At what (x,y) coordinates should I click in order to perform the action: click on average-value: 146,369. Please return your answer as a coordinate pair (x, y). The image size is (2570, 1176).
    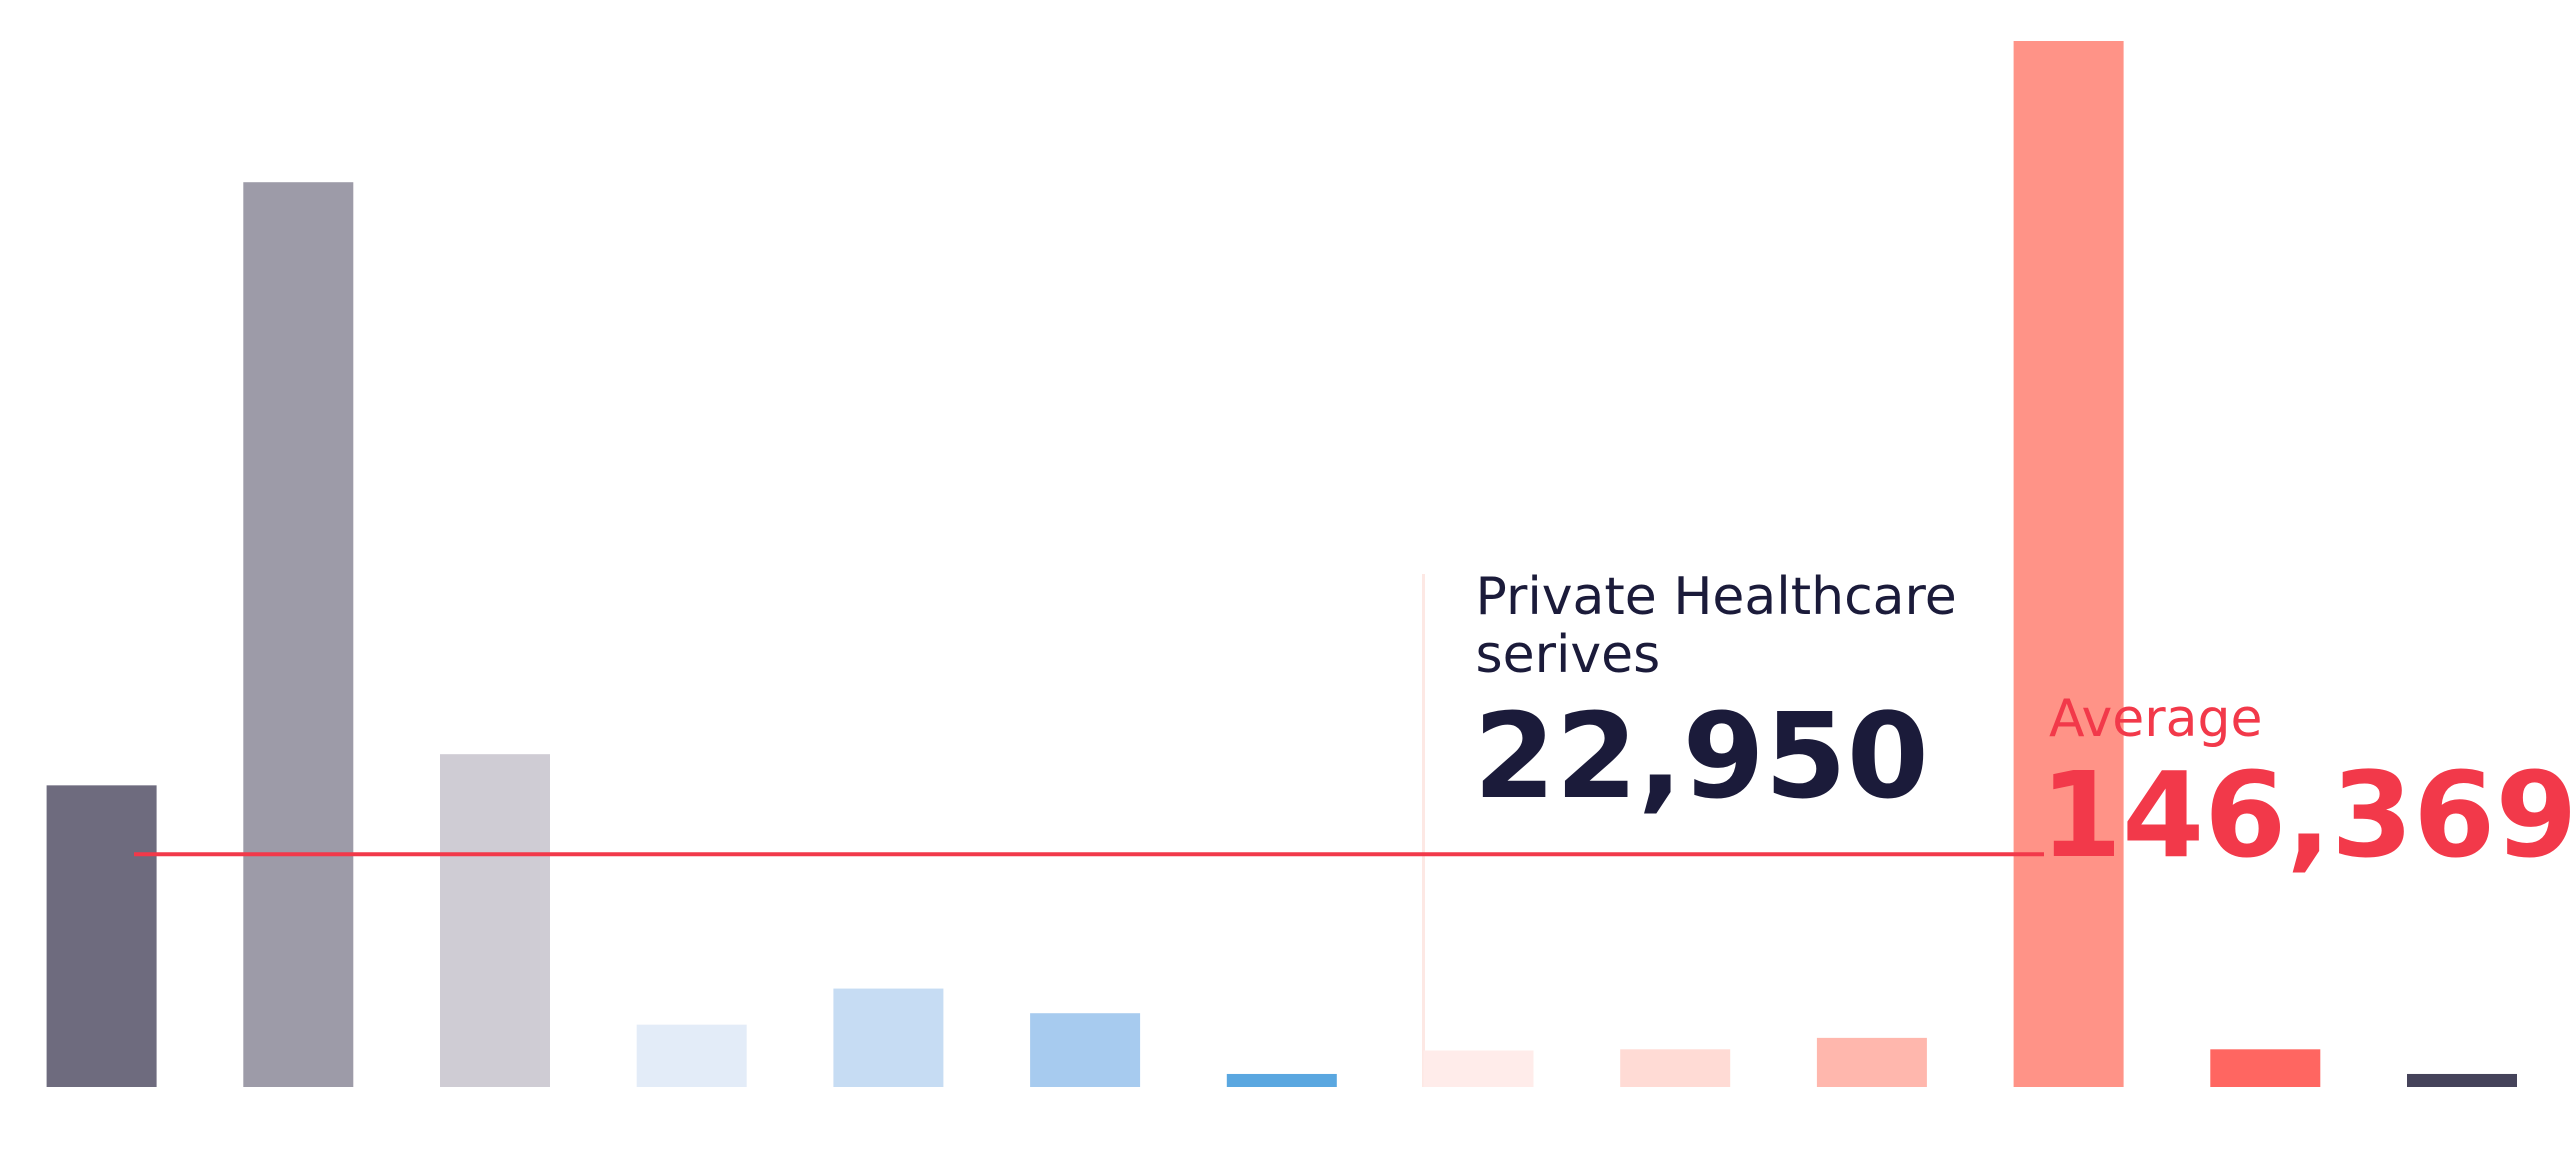
    Looking at the image, I should click on (2305, 815).